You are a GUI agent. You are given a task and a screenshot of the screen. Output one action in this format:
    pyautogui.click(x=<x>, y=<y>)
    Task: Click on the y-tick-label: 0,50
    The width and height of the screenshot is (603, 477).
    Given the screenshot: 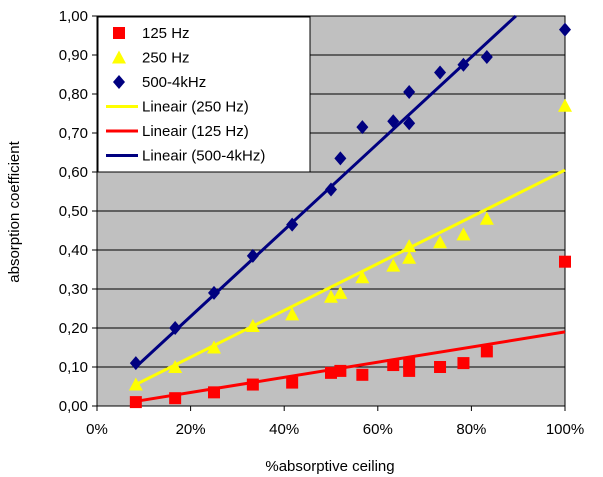 What is the action you would take?
    pyautogui.click(x=73, y=211)
    